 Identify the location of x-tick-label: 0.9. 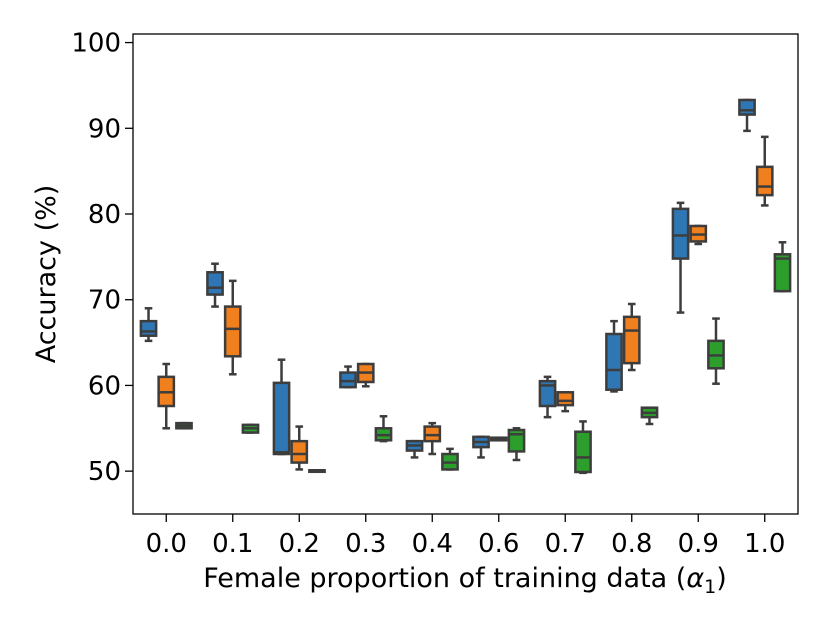
(698, 544).